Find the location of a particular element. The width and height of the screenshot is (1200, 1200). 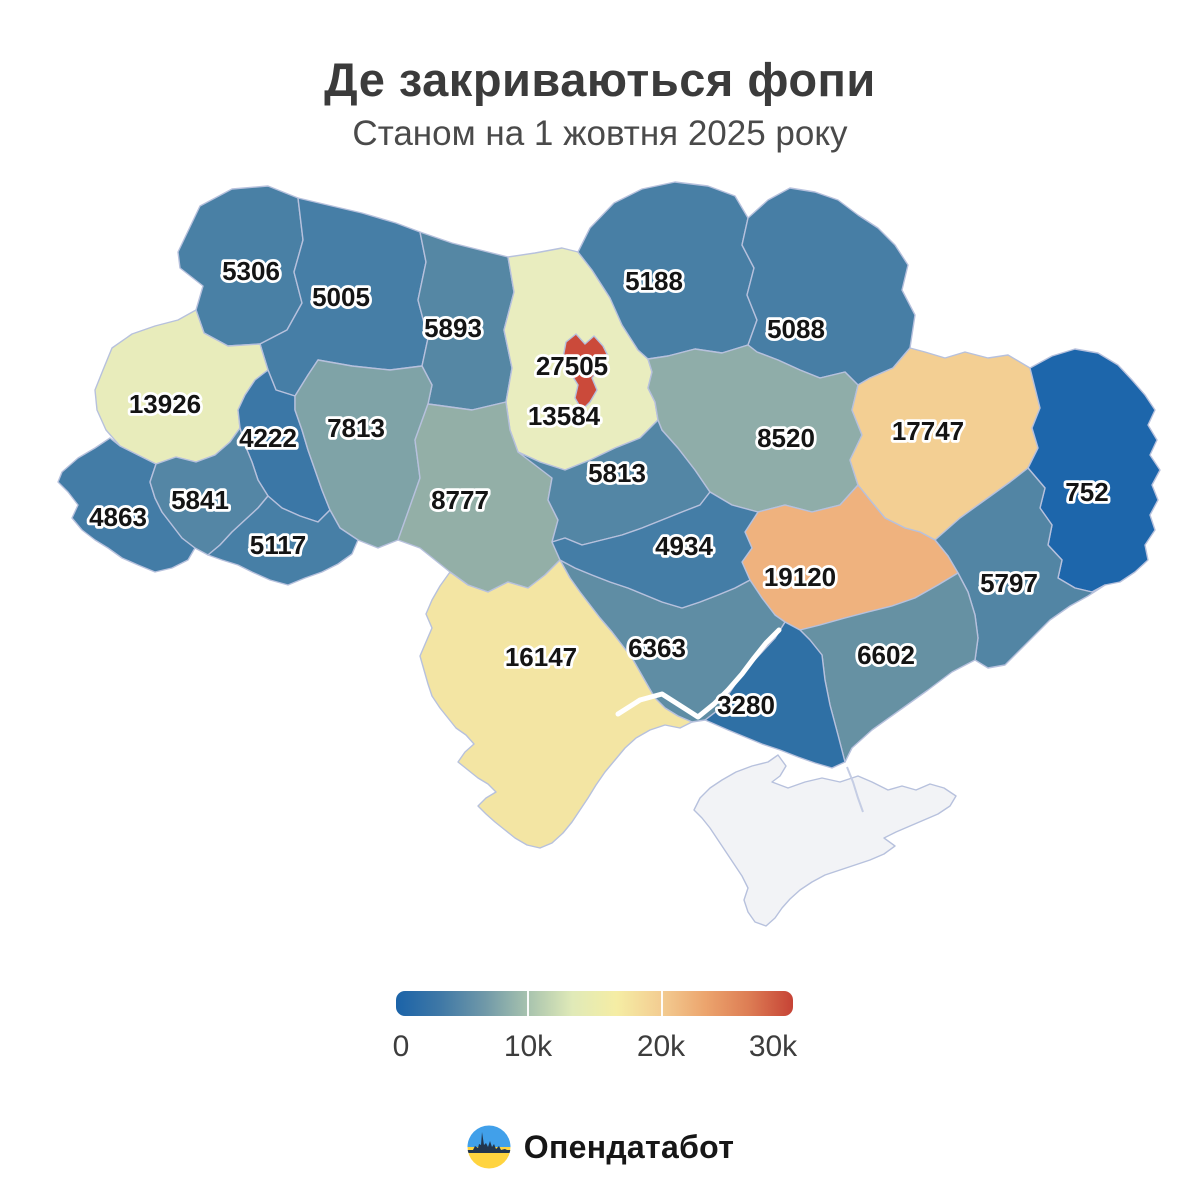

logo-top-half is located at coordinates (489, 1136).